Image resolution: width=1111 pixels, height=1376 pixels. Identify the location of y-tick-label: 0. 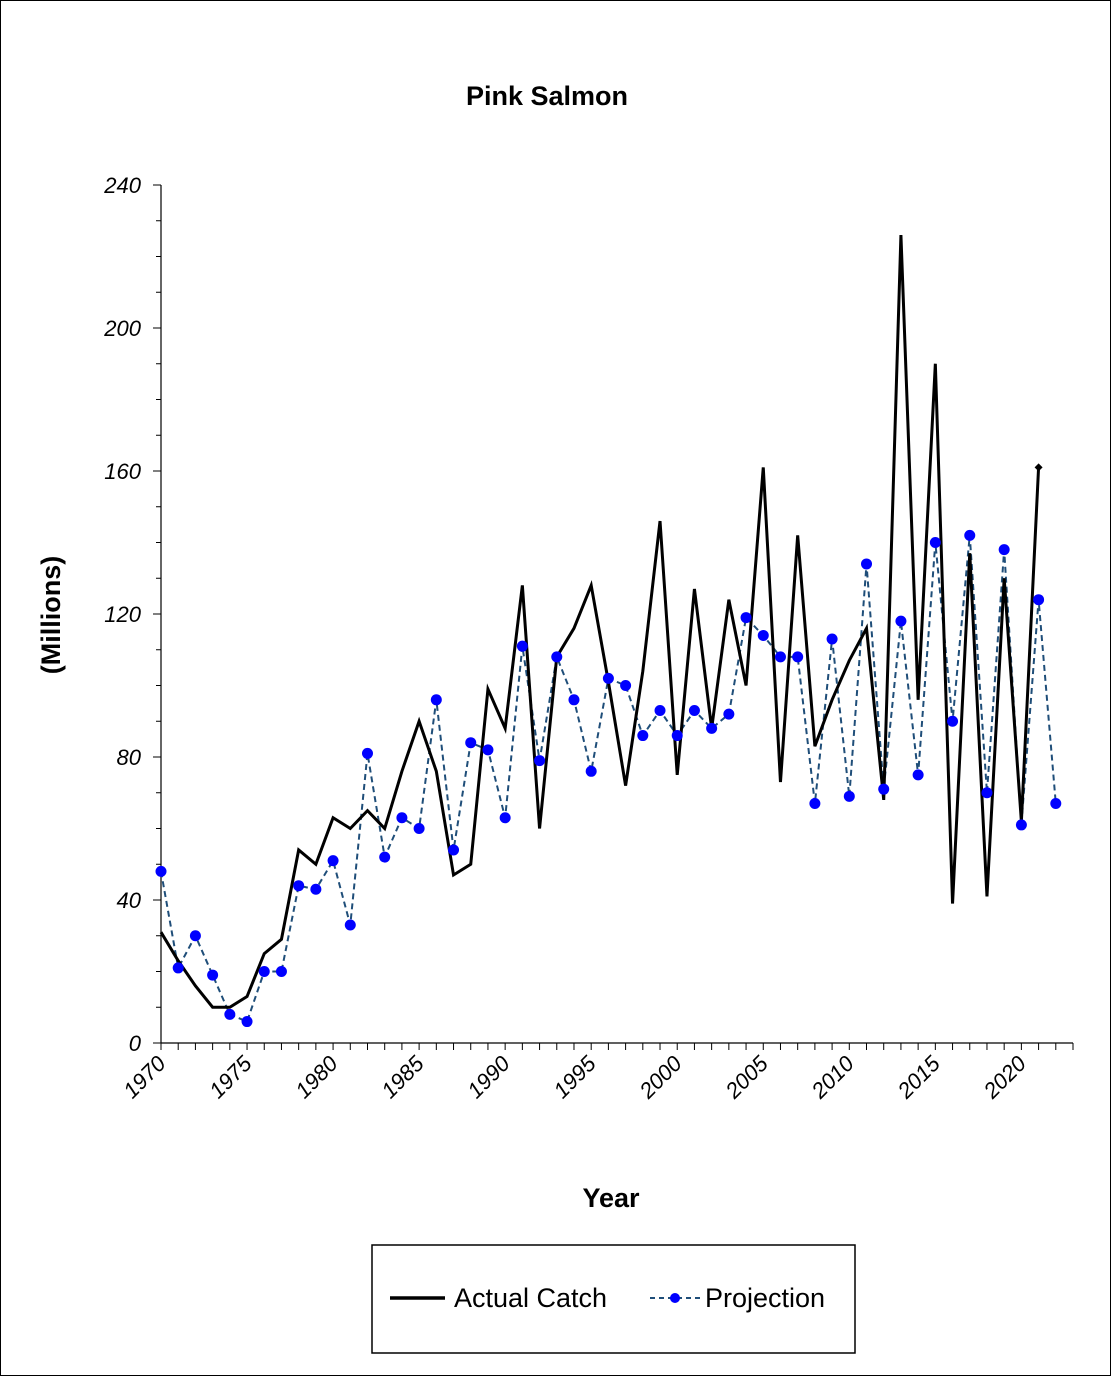
(135, 1043).